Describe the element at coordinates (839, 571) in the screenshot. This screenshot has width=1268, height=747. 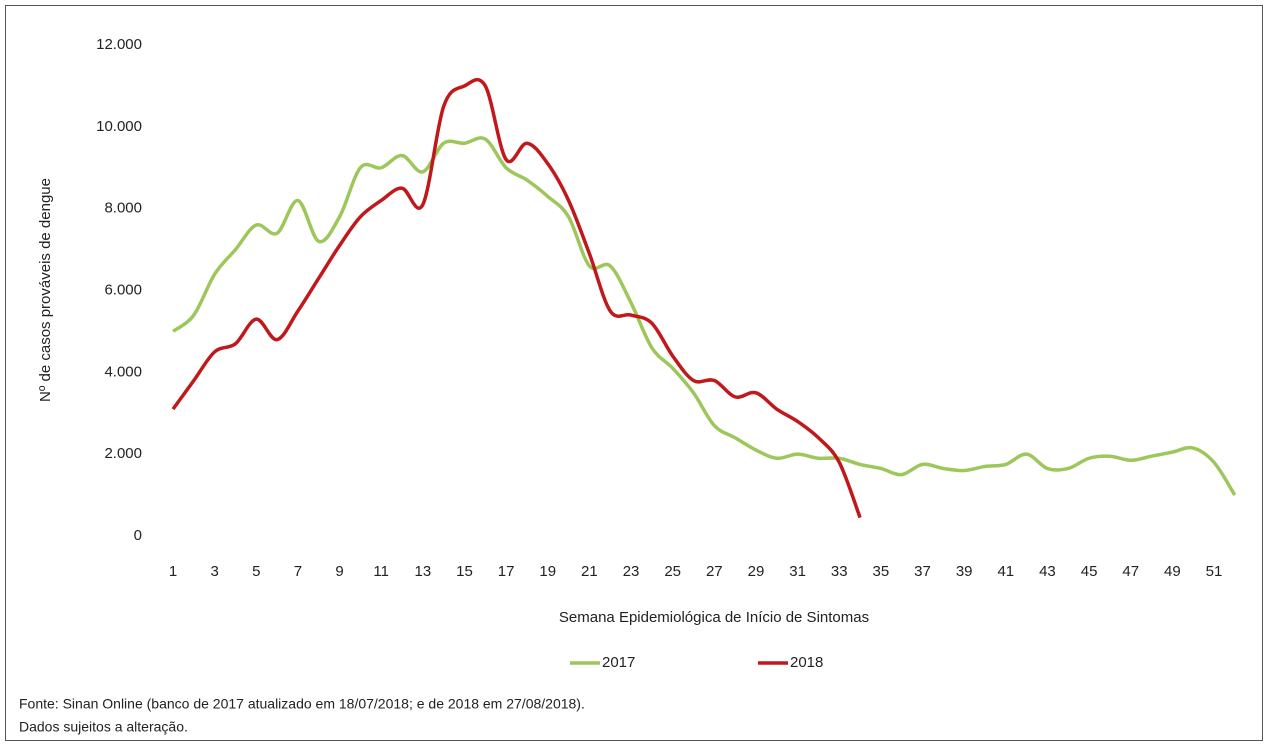
I see `x-tick-label: 33` at that location.